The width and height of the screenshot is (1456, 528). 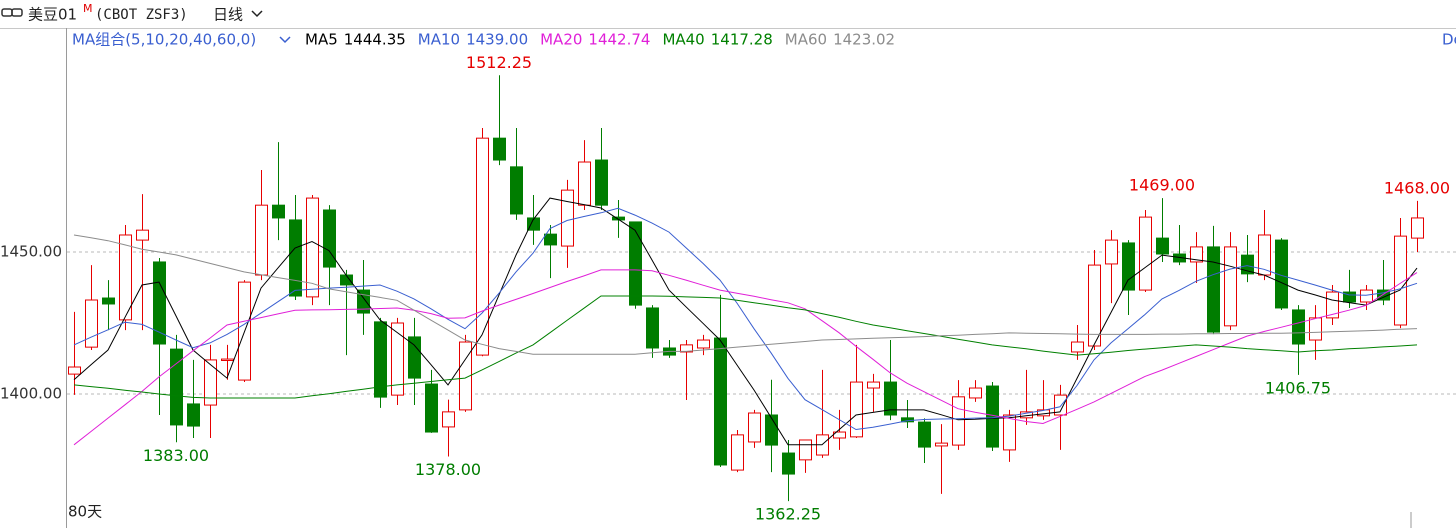 I want to click on period-chevron, so click(x=257, y=14).